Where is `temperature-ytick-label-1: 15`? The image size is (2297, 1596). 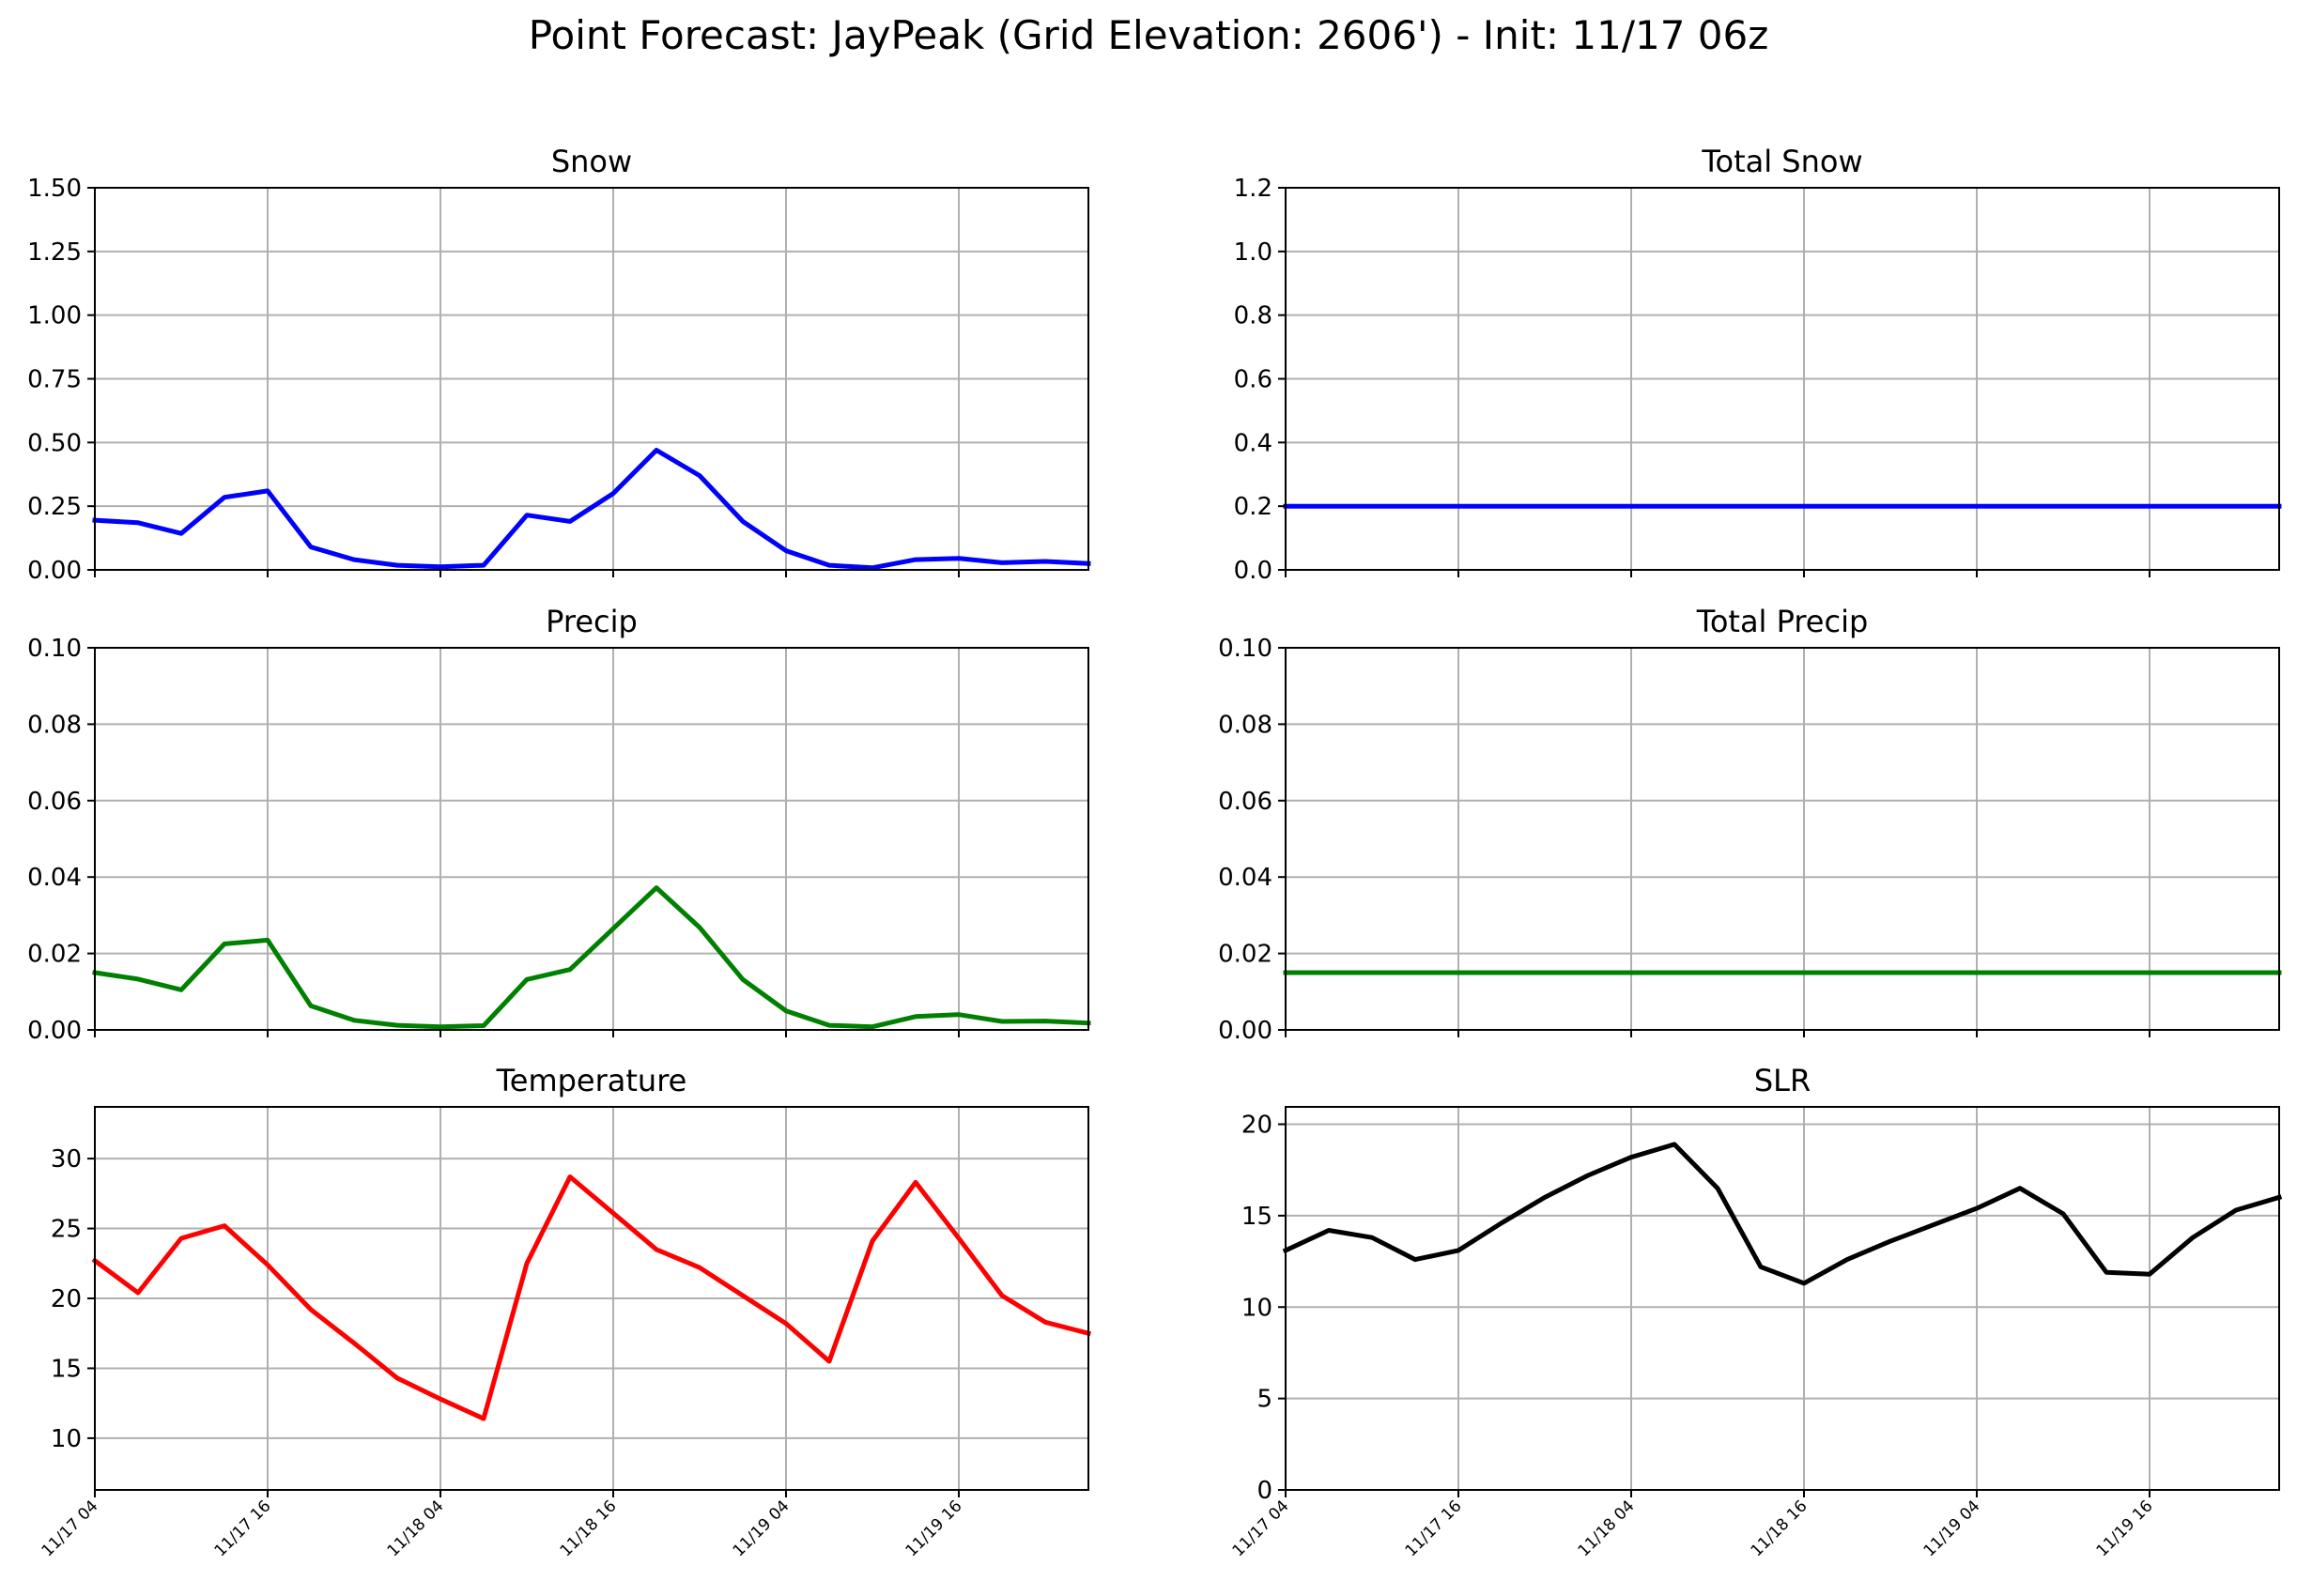 temperature-ytick-label-1: 15 is located at coordinates (66, 1369).